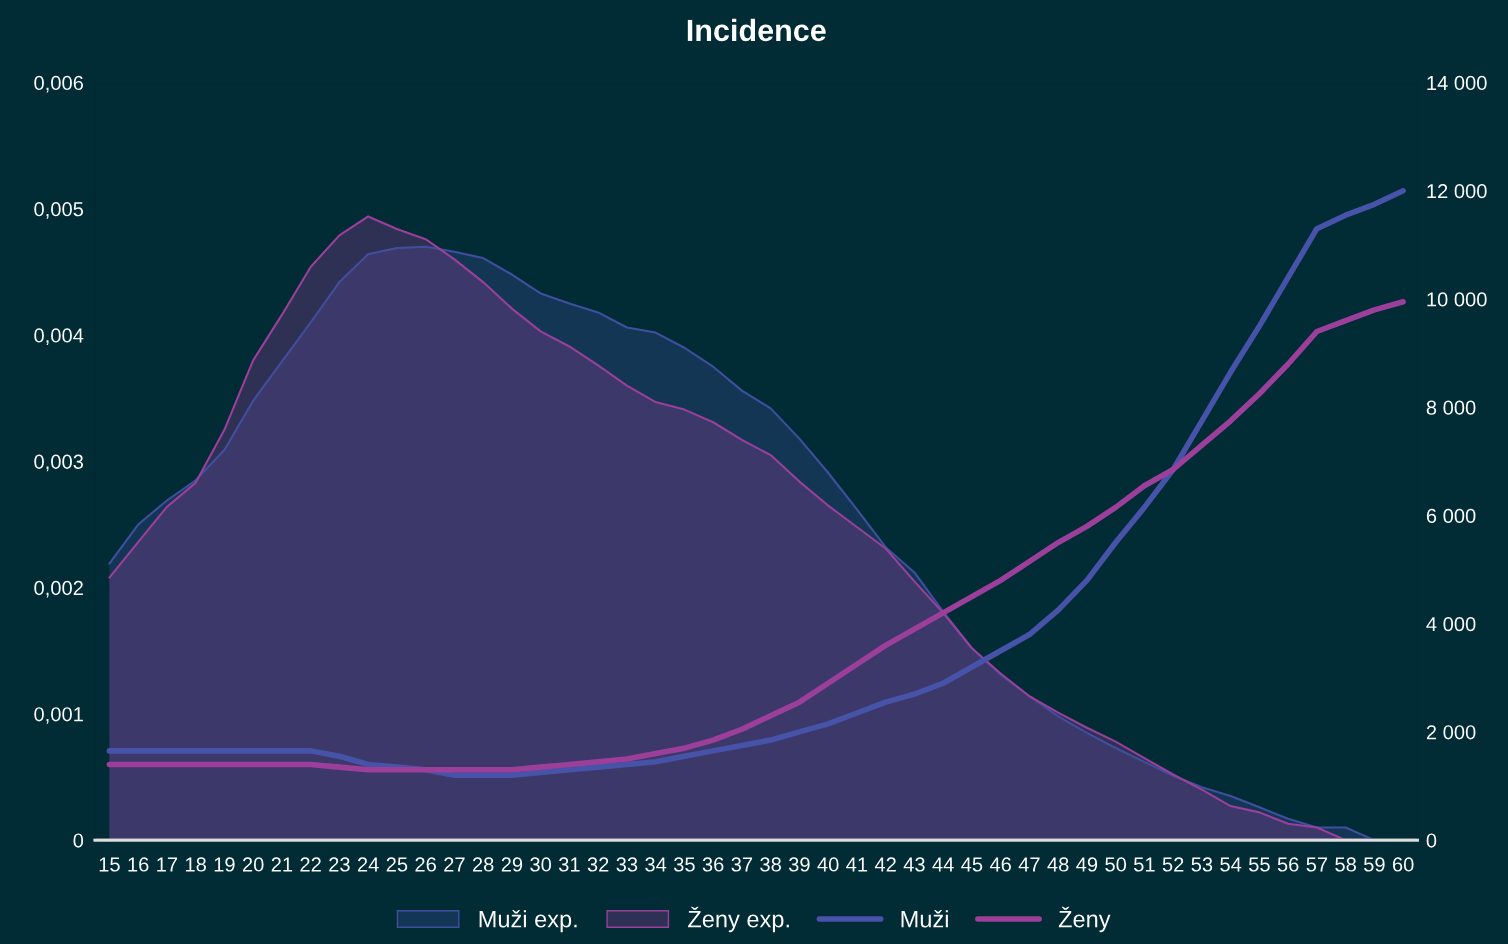  I want to click on y-tick-label: 0,004, so click(59, 336).